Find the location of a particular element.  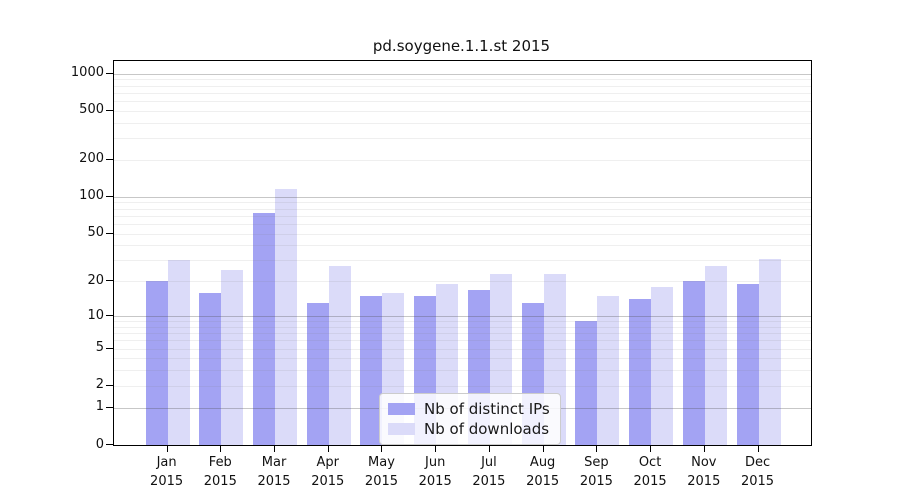

bar-distinct-ips-dec is located at coordinates (747, 364).